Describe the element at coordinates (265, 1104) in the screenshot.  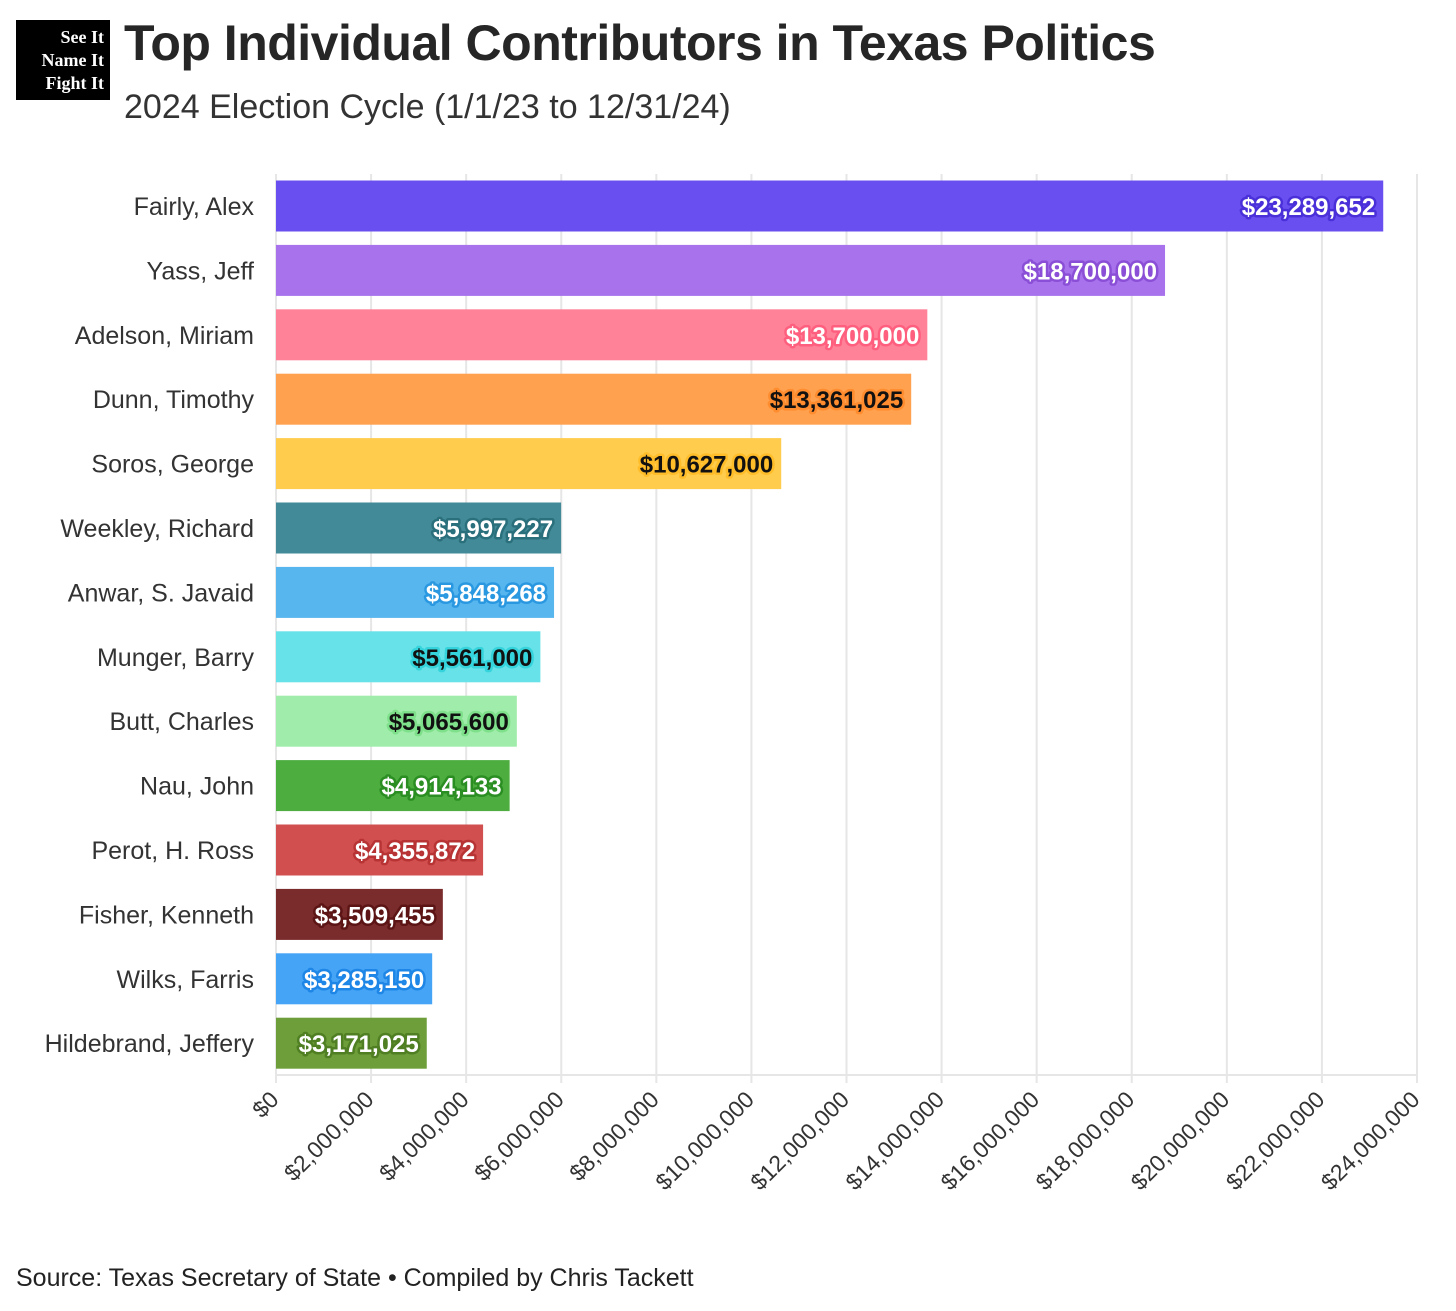
I see `x-tick-label: $0` at that location.